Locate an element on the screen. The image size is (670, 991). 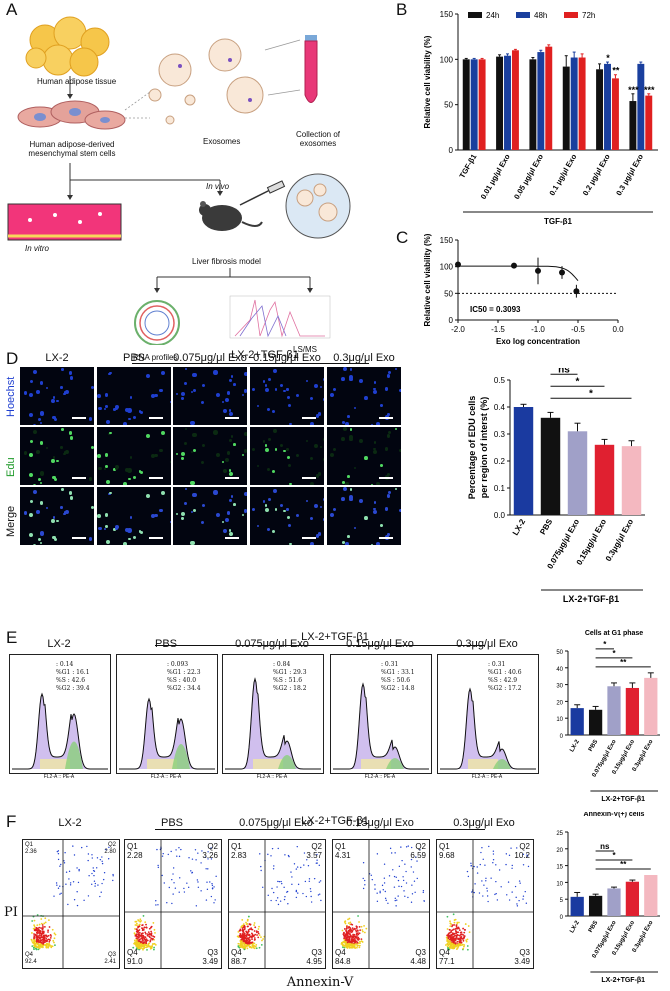
b-significance: * is located at coordinates (608, 58).